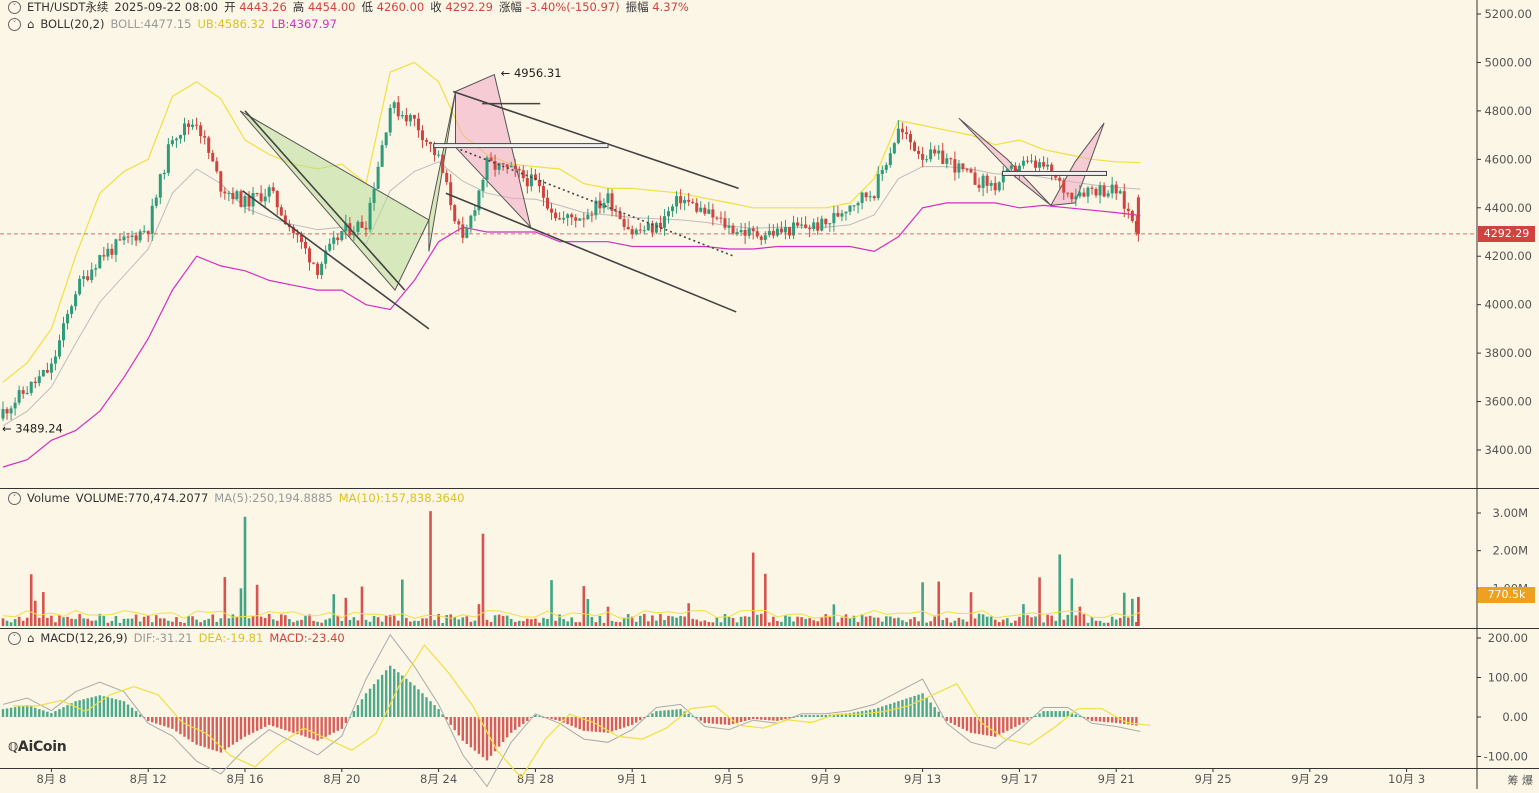  Describe the element at coordinates (401, 498) in the screenshot. I see `volume-ma10: MA(10):157,838.3640` at that location.